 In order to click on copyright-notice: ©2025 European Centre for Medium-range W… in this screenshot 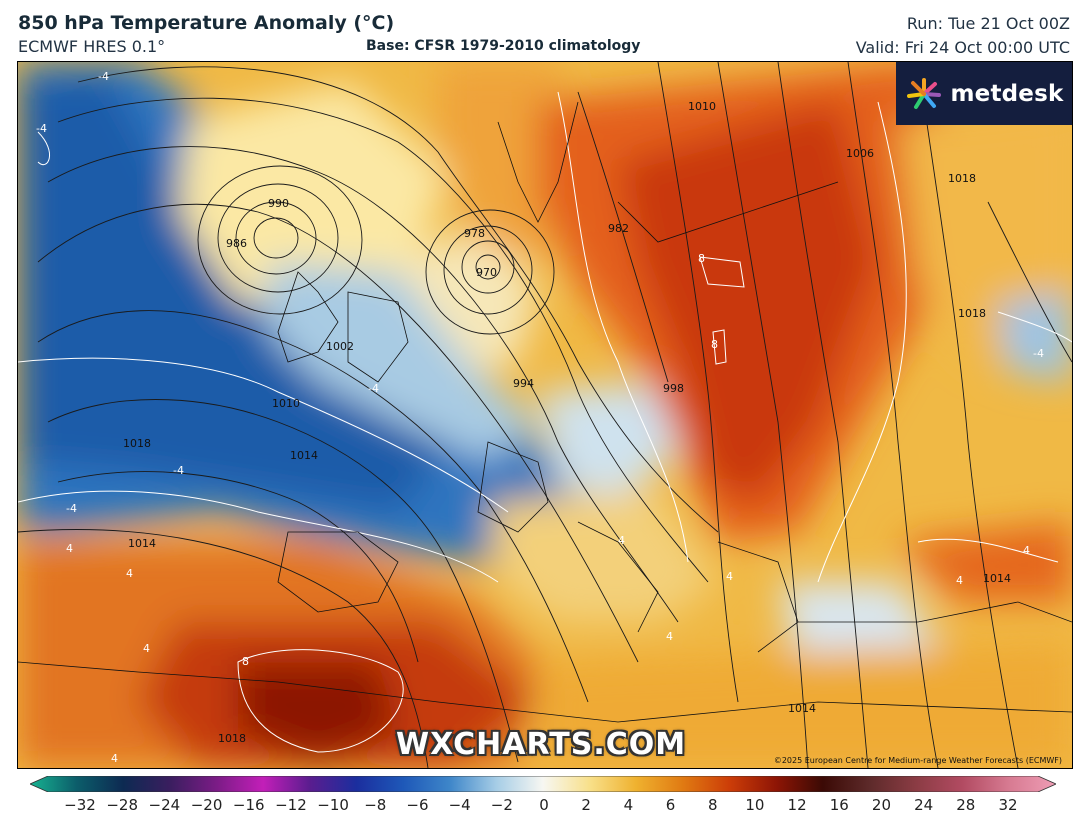, I will do `click(917, 760)`.